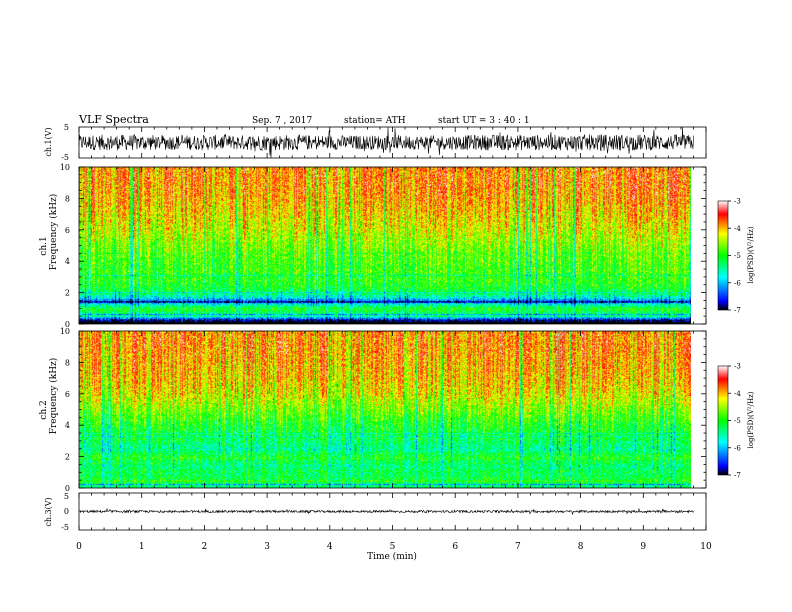  I want to click on ch3-wave-trace, so click(386, 512).